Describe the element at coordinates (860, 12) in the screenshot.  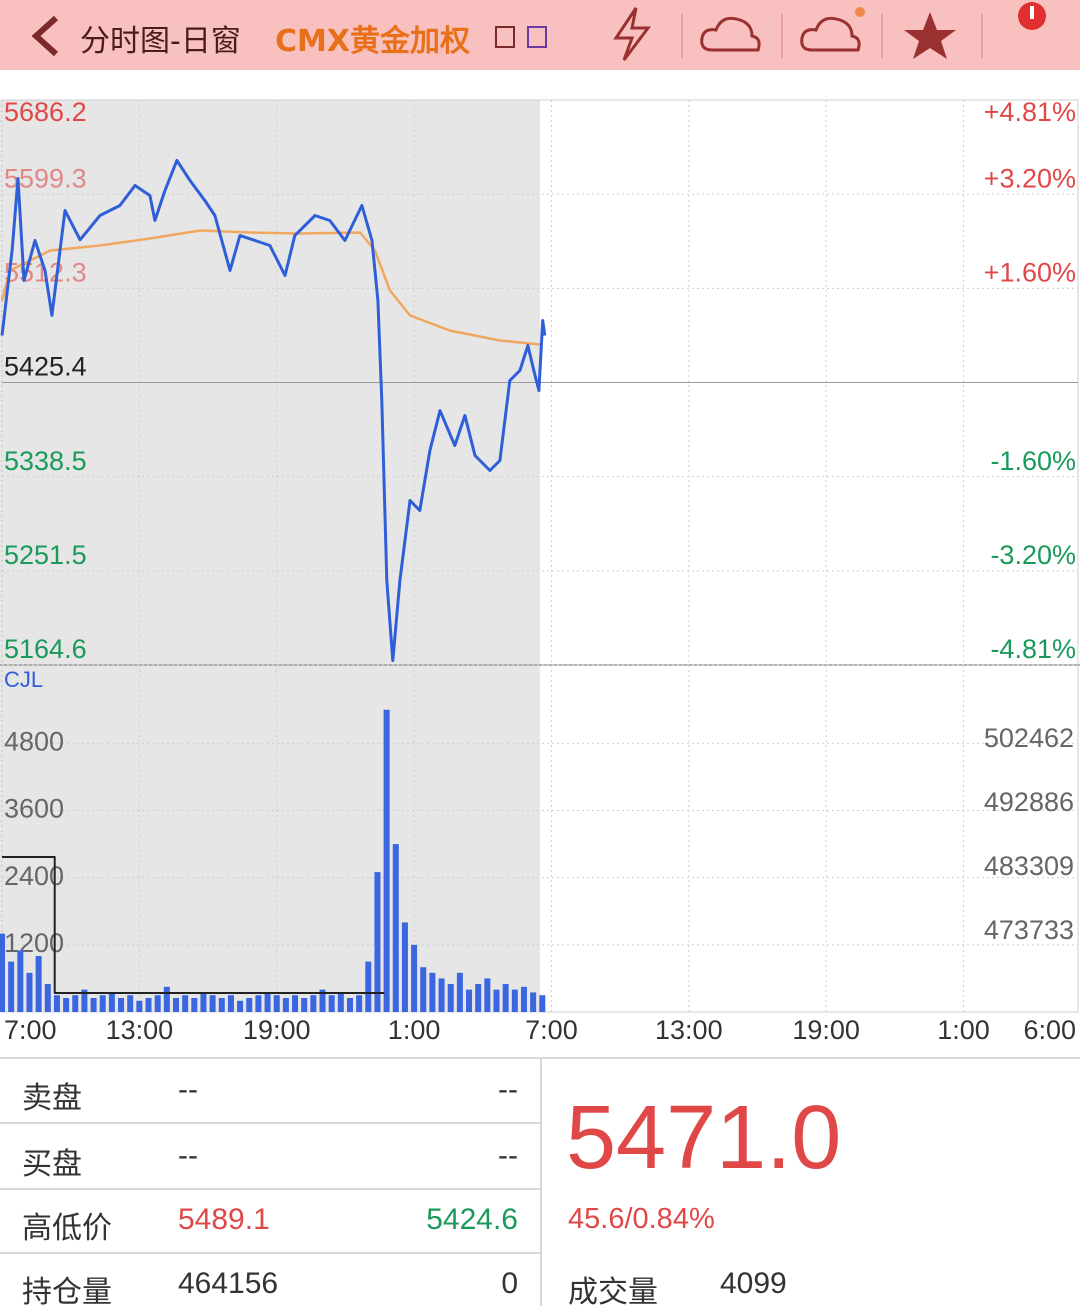
I see `badge` at that location.